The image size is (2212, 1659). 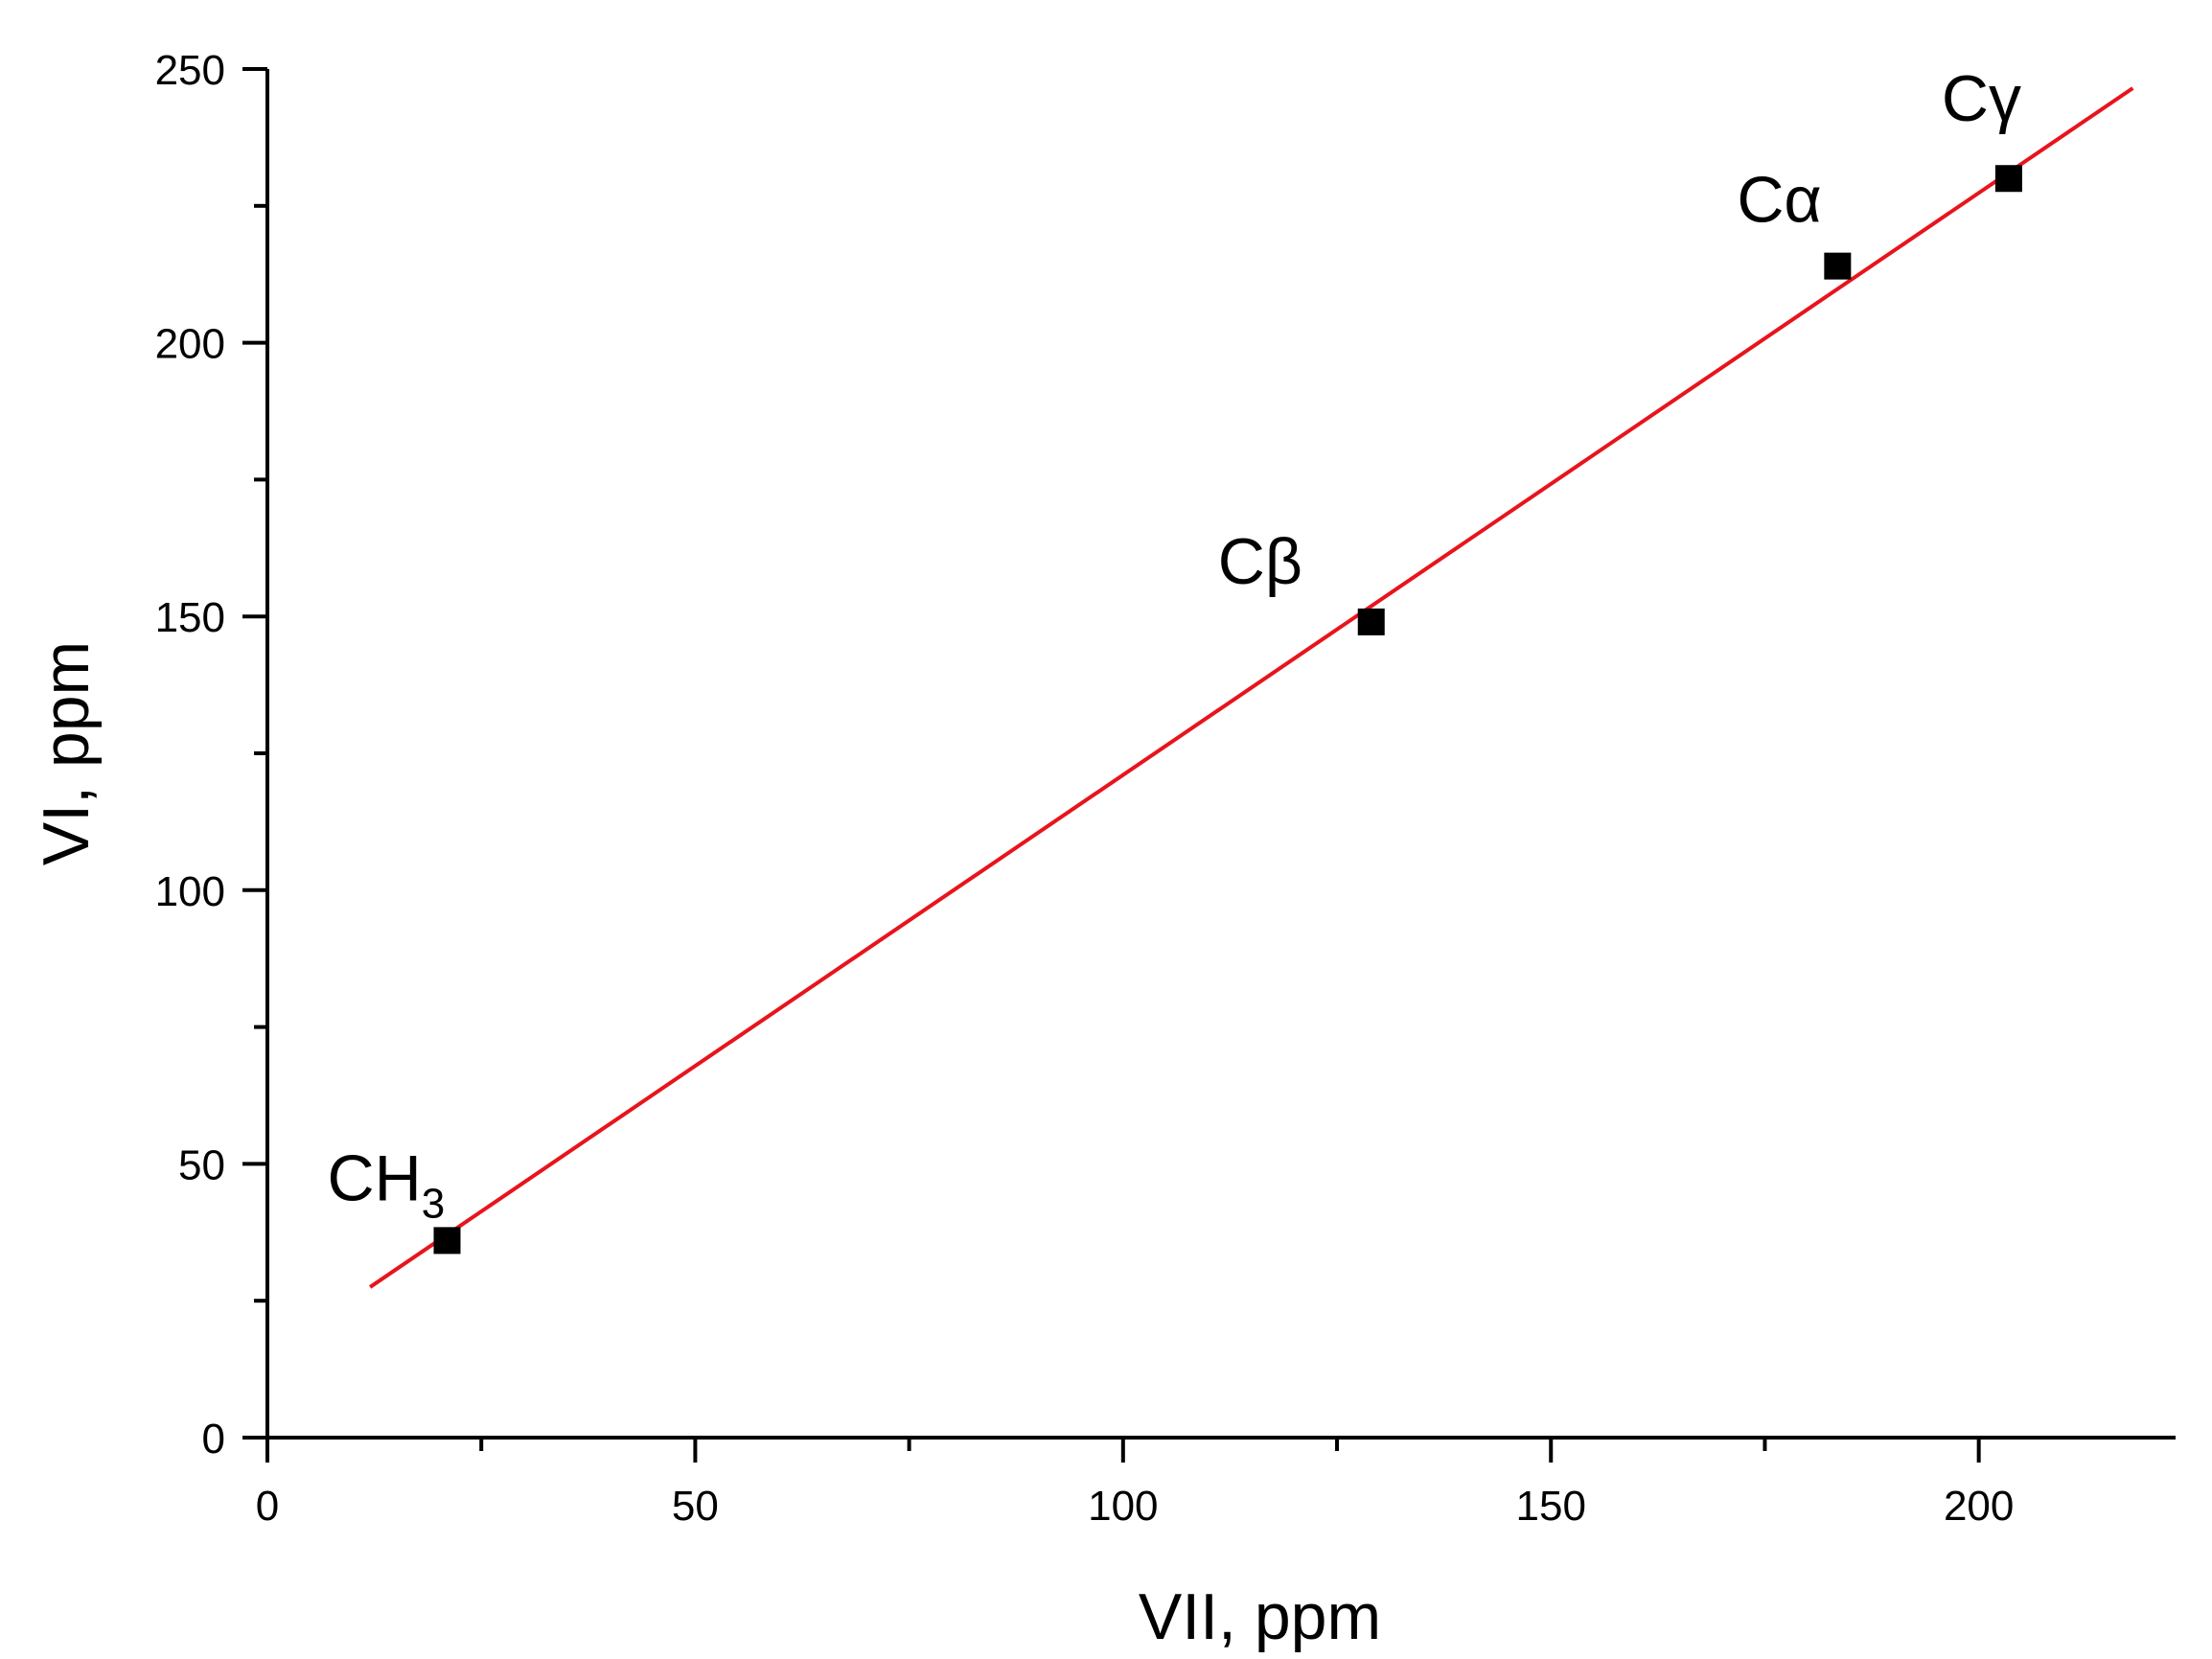 What do you see at coordinates (1779, 201) in the screenshot?
I see `data-point-label: Cα` at bounding box center [1779, 201].